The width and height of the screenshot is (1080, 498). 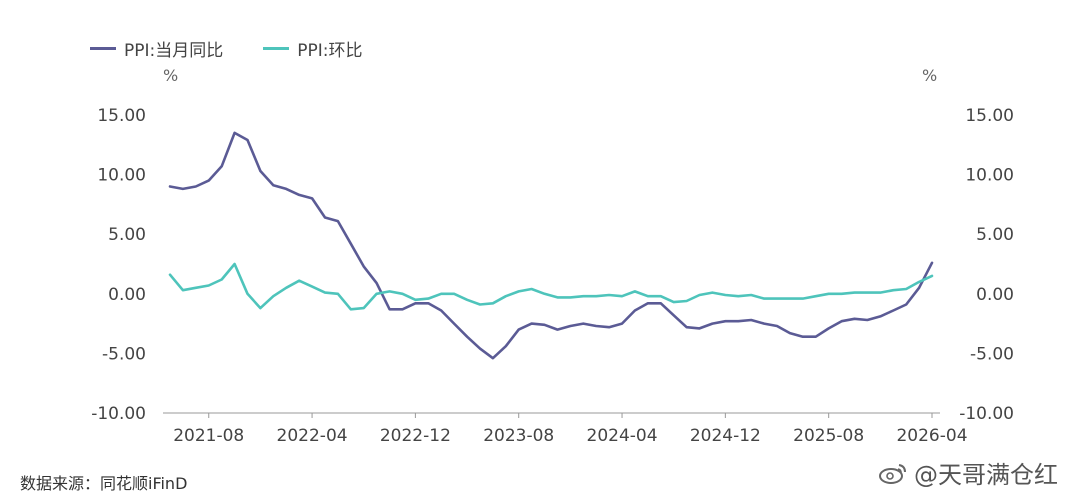 I want to click on y-right-tick-label: 5.00, so click(x=995, y=235).